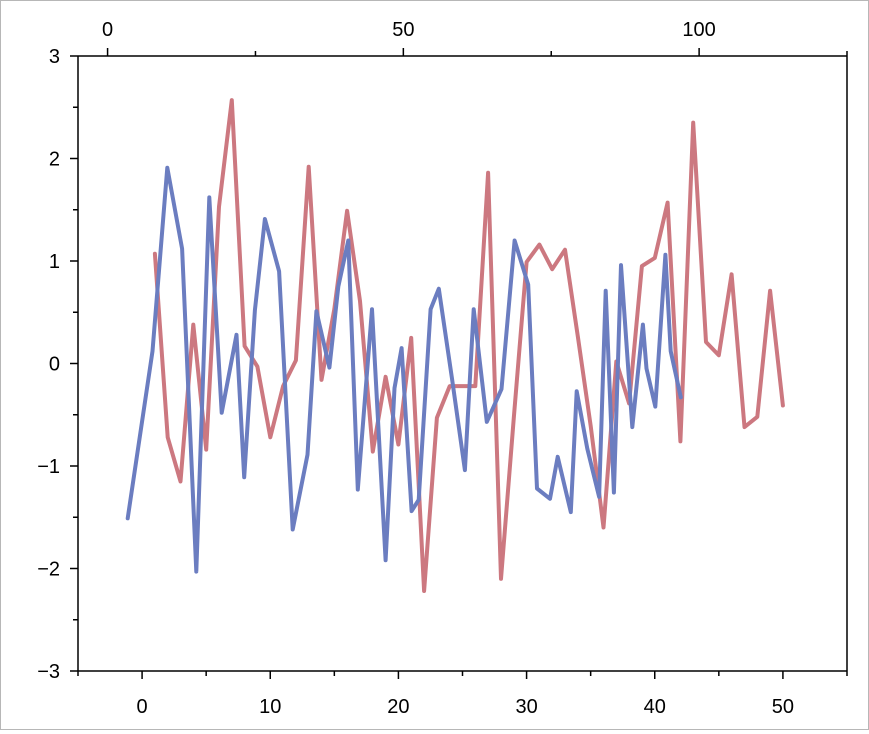  I want to click on y-tick-label: 1, so click(54, 262).